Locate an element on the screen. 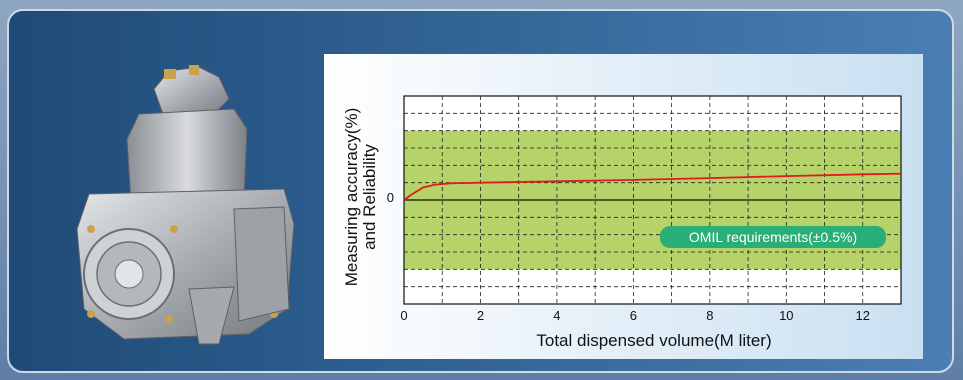 Image resolution: width=963 pixels, height=380 pixels. x-tick-label: 4 is located at coordinates (556, 315).